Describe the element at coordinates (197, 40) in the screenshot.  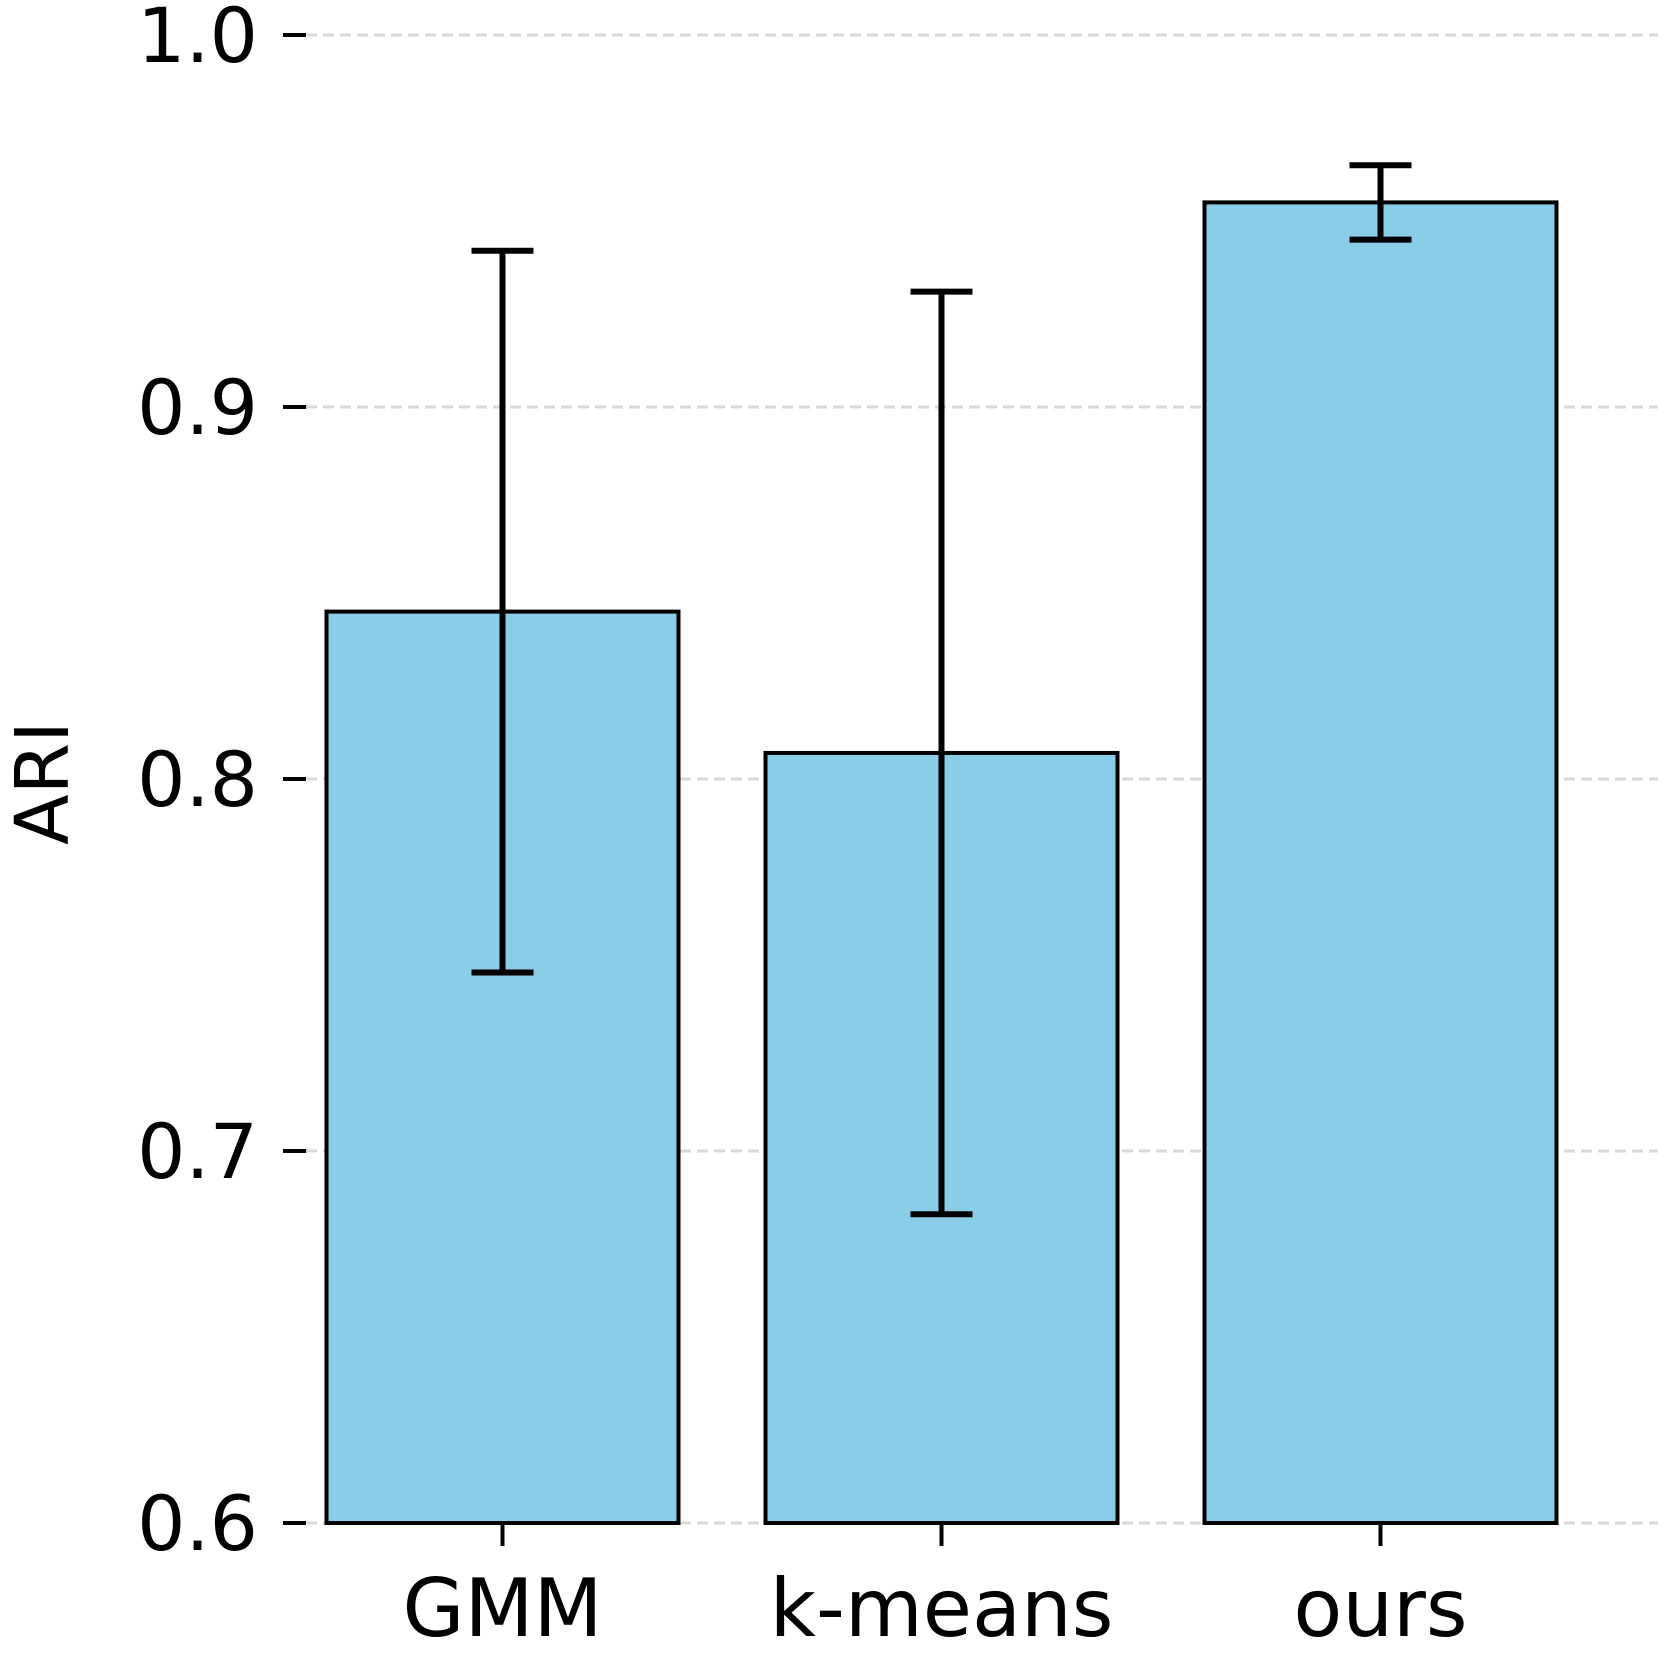
I see `y-tick-label: 1.0` at that location.